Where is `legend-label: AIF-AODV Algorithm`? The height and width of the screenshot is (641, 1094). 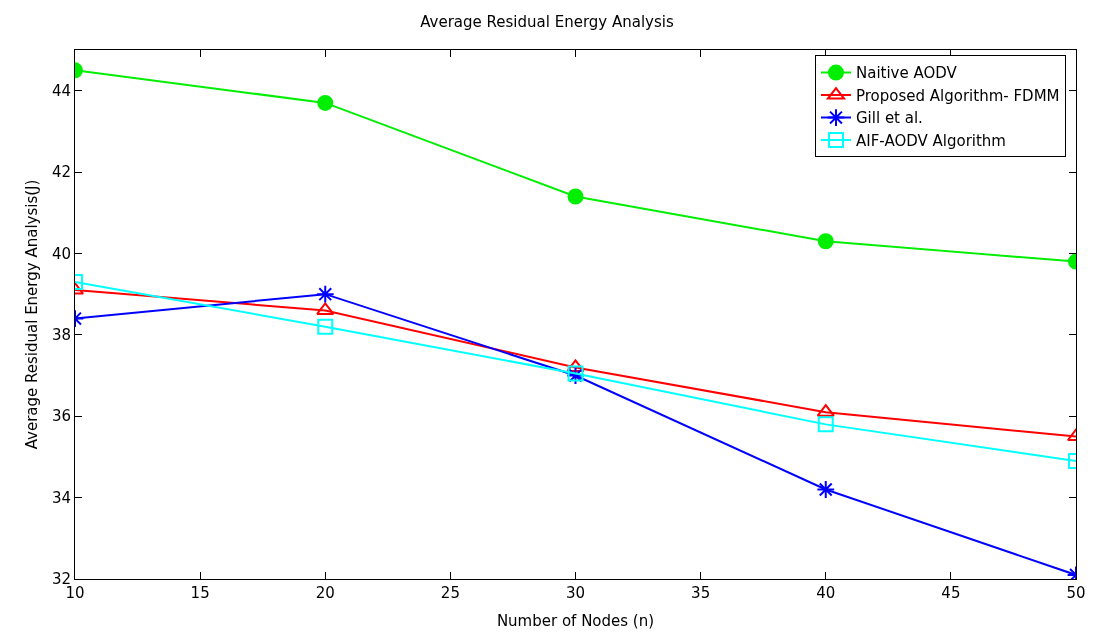
legend-label: AIF-AODV Algorithm is located at coordinates (930, 140).